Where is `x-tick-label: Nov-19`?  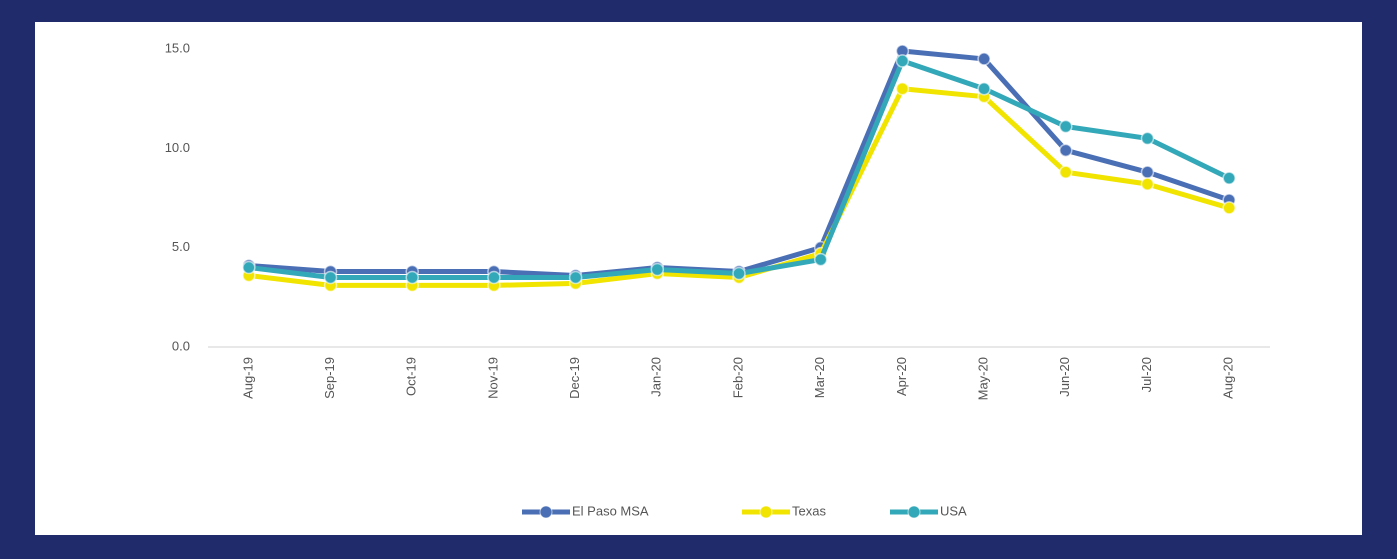
x-tick-label: Nov-19 is located at coordinates (492, 378).